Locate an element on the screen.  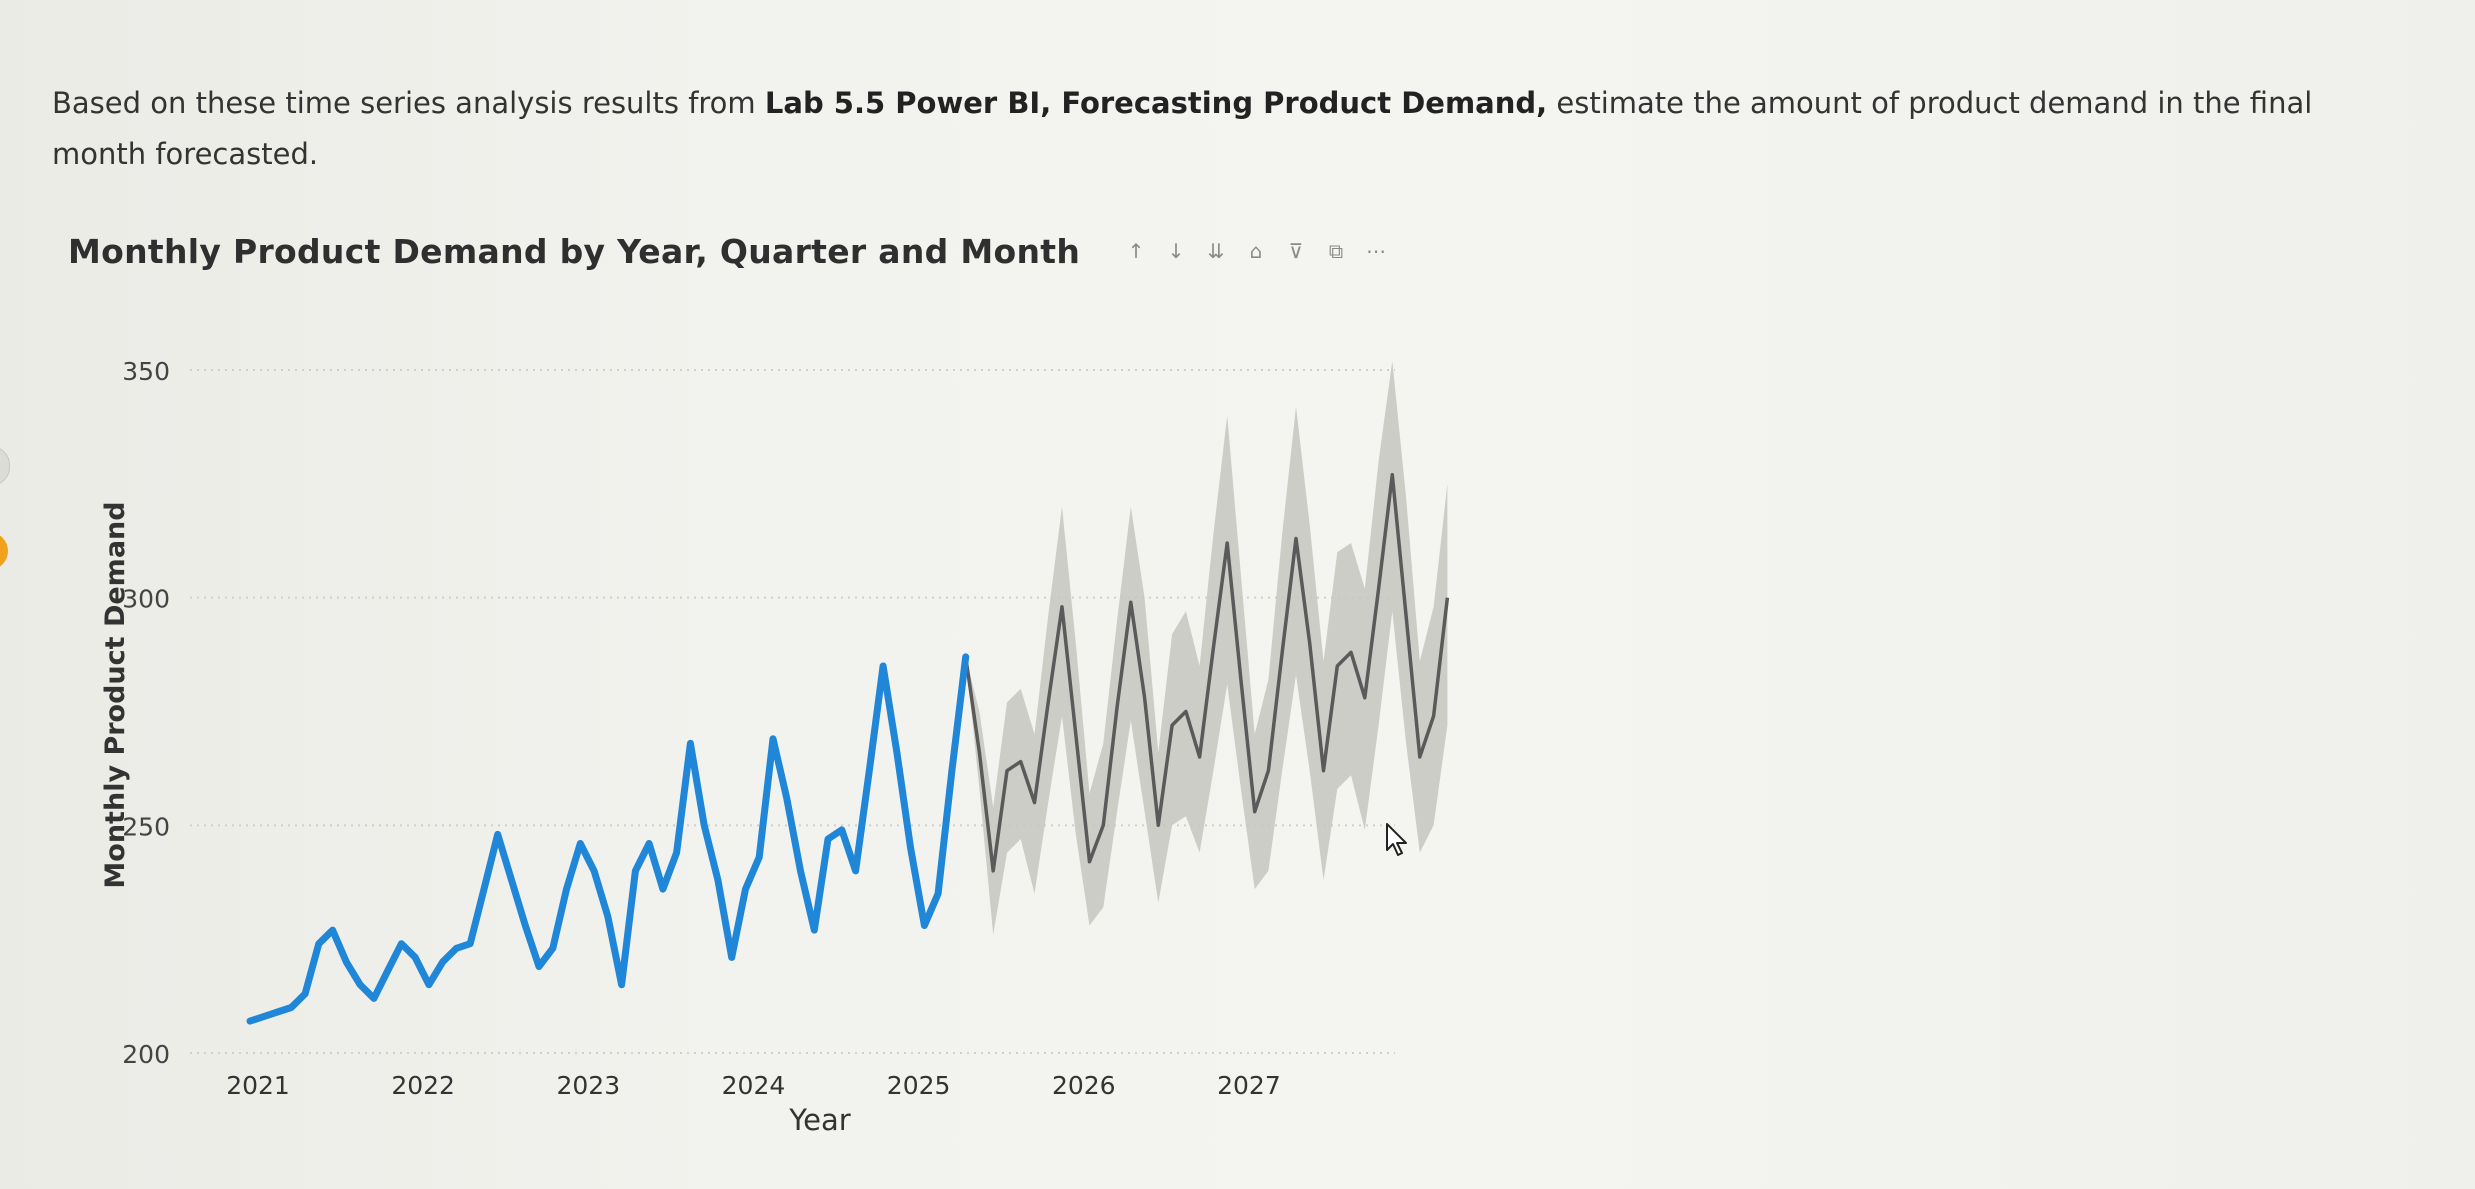
arrow-down-icon: ↓ is located at coordinates (1176, 251).